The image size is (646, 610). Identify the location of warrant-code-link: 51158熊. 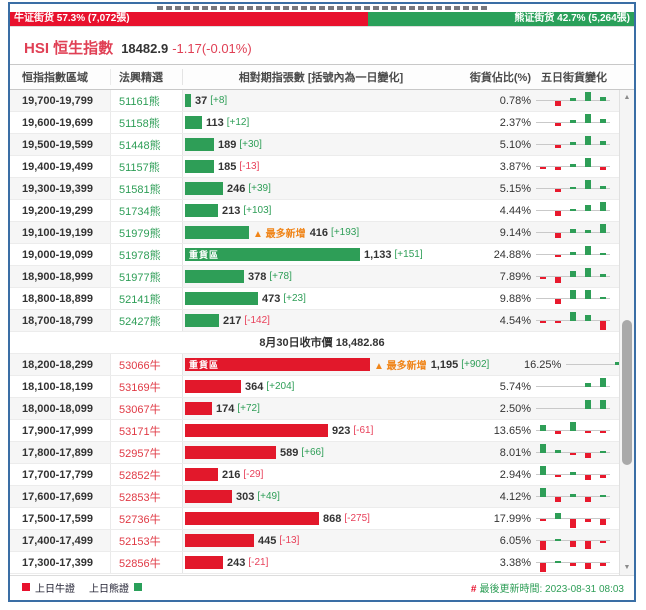
(139, 123).